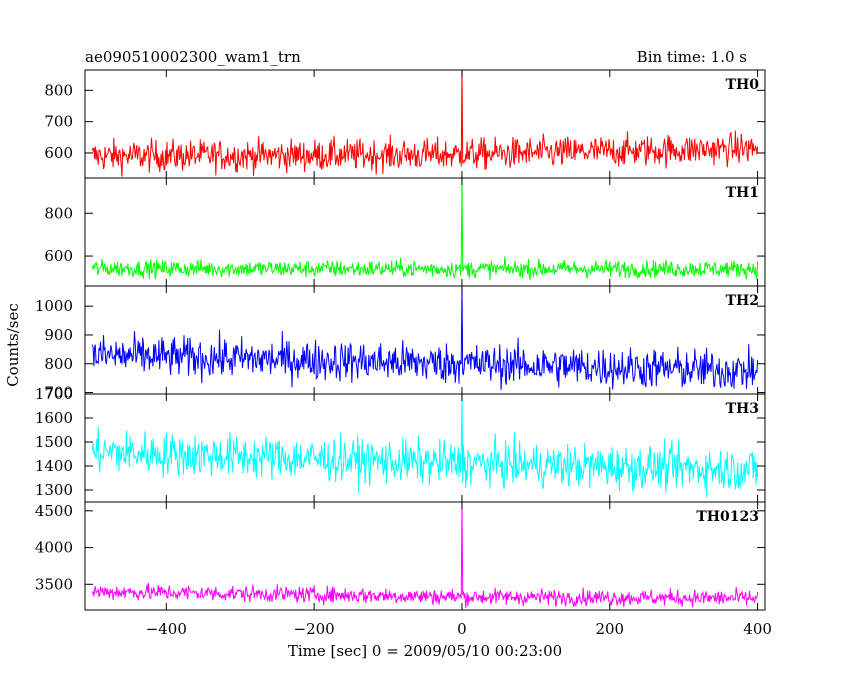 This screenshot has width=850, height=680. Describe the element at coordinates (462, 629) in the screenshot. I see `x-tick-label: 0` at that location.